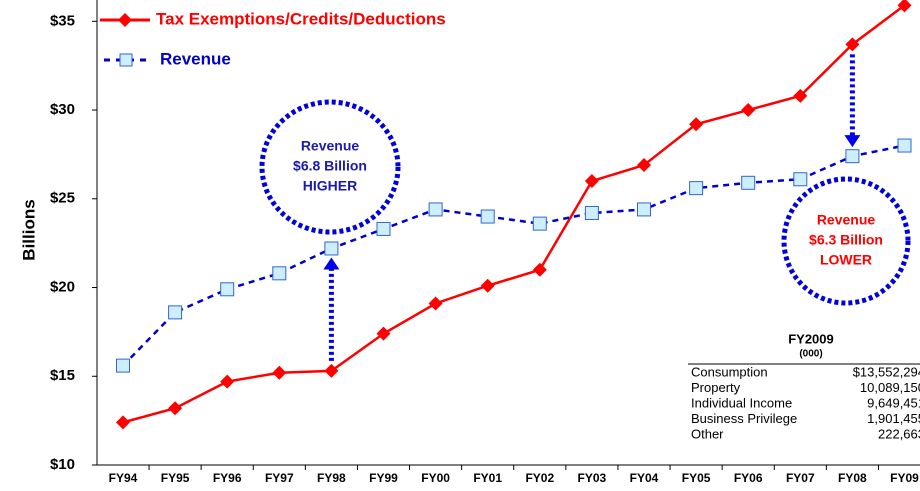  What do you see at coordinates (62, 464) in the screenshot?
I see `y-tick-label: $10` at bounding box center [62, 464].